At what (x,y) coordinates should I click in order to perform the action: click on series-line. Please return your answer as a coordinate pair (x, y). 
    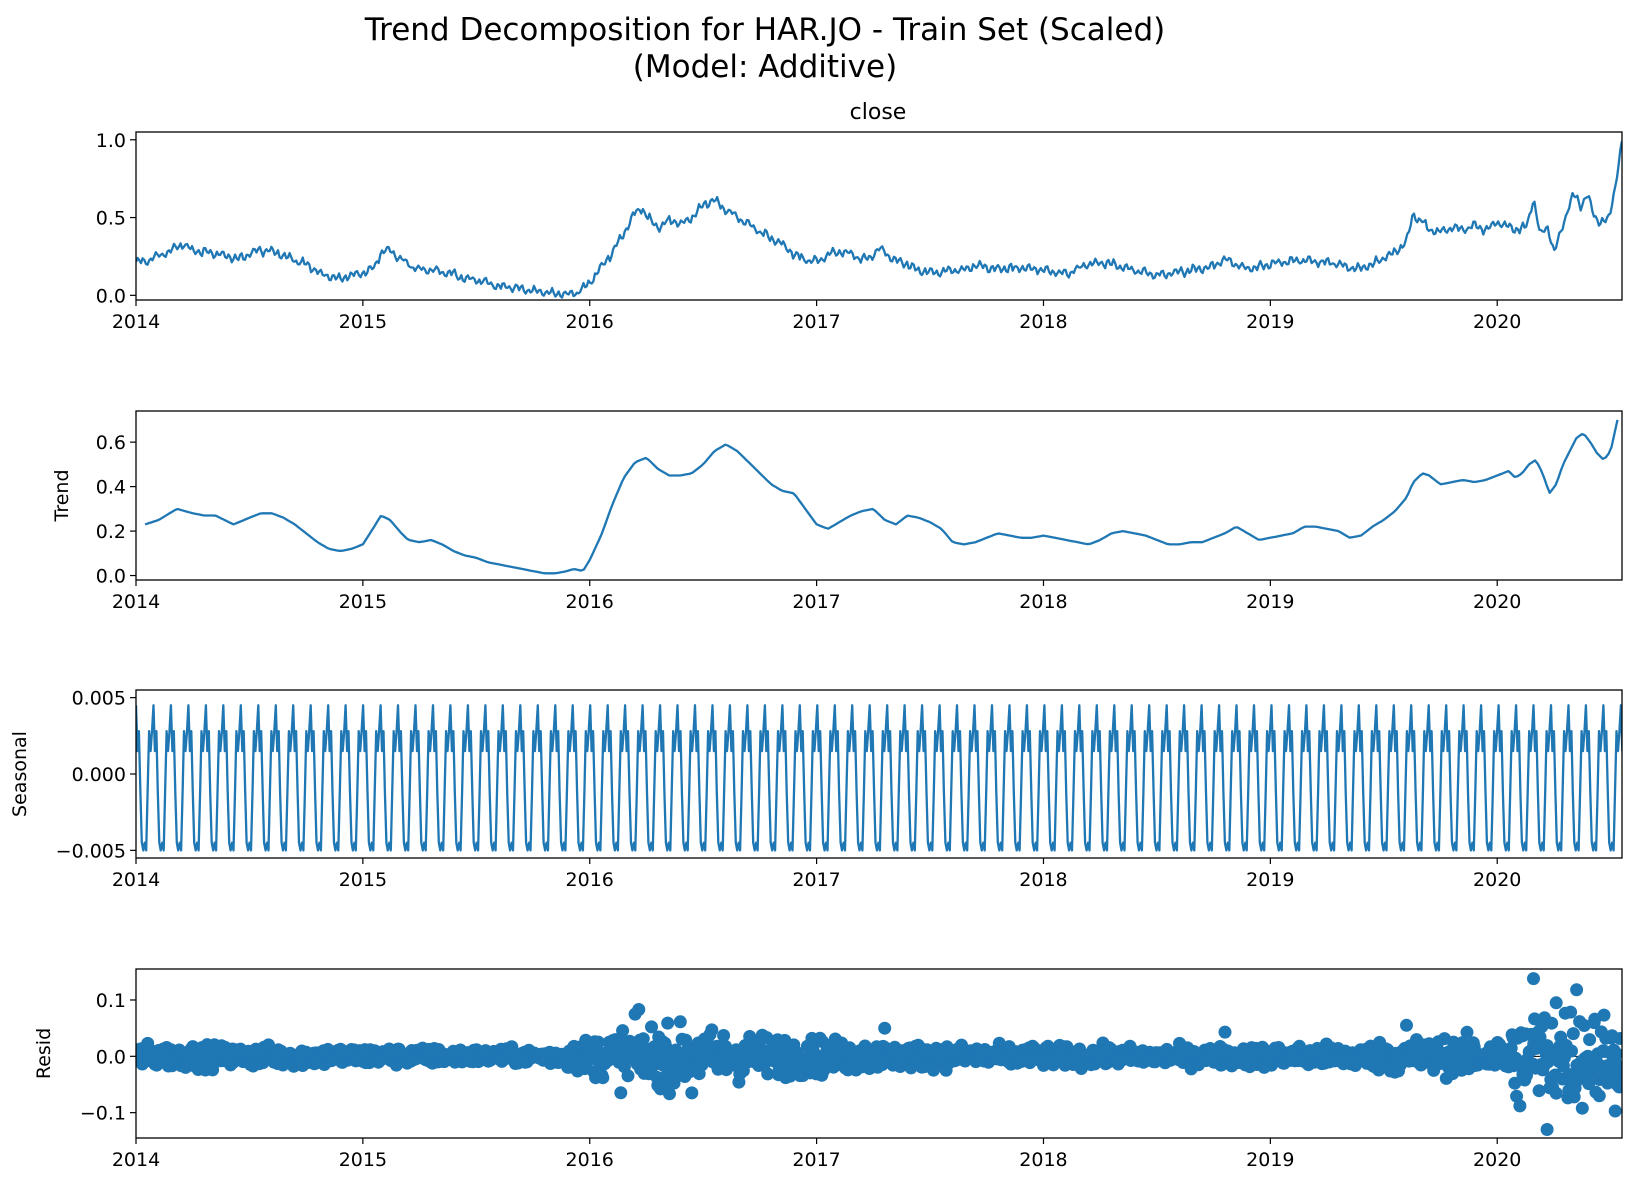
    Looking at the image, I should click on (879, 219).